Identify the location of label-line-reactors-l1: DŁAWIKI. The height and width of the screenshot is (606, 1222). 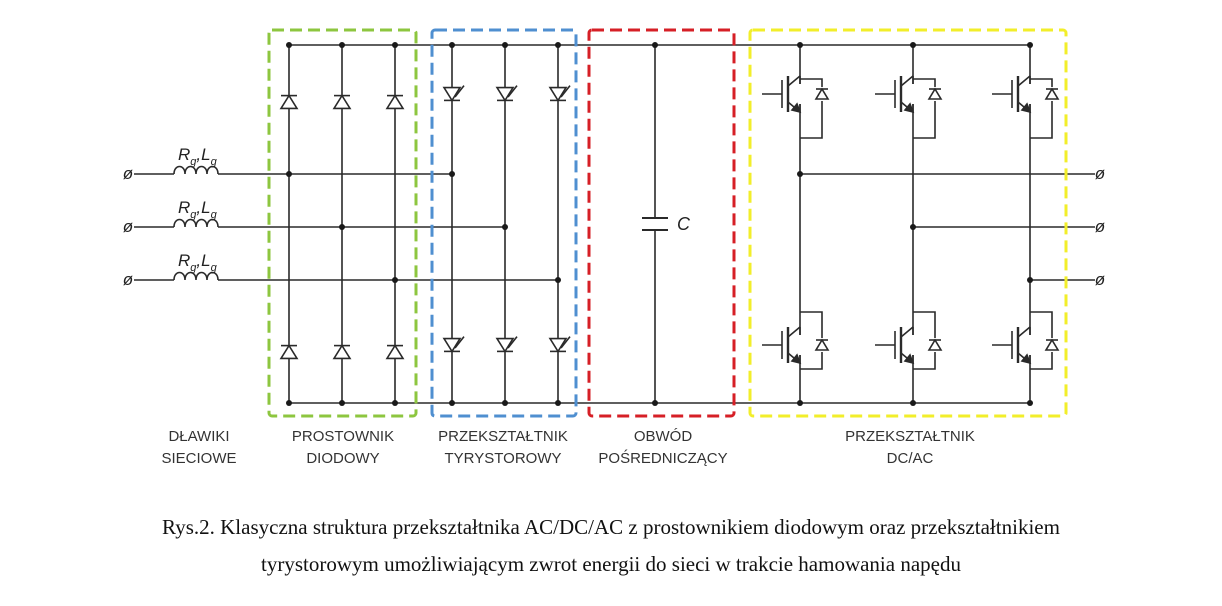
(199, 436).